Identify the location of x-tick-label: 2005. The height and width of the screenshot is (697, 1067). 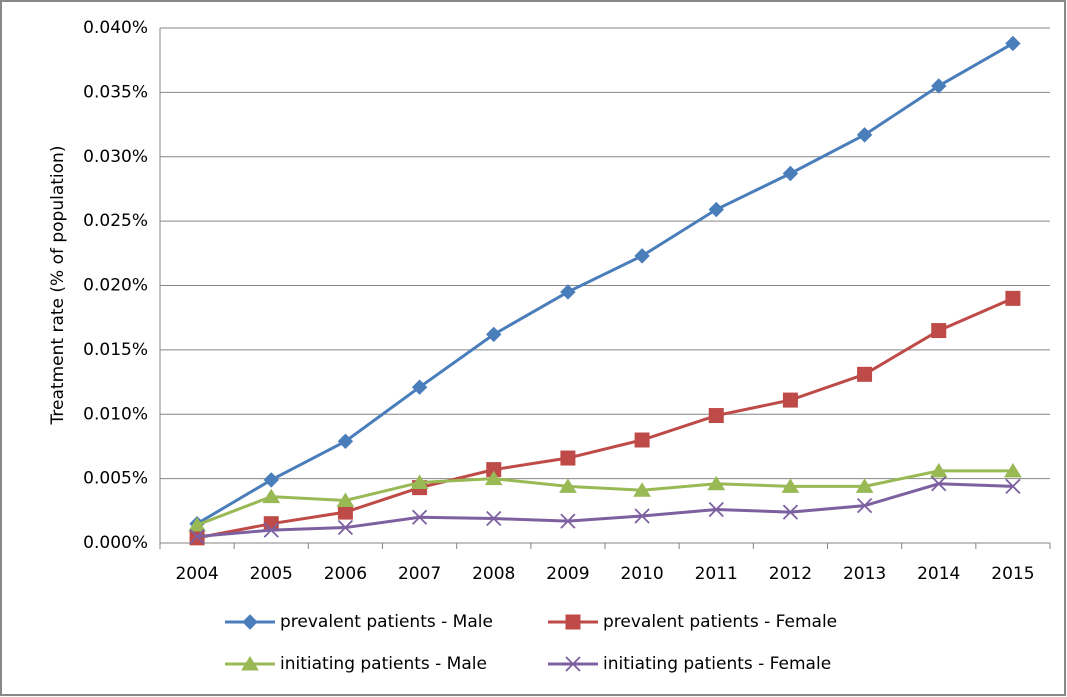
(271, 574).